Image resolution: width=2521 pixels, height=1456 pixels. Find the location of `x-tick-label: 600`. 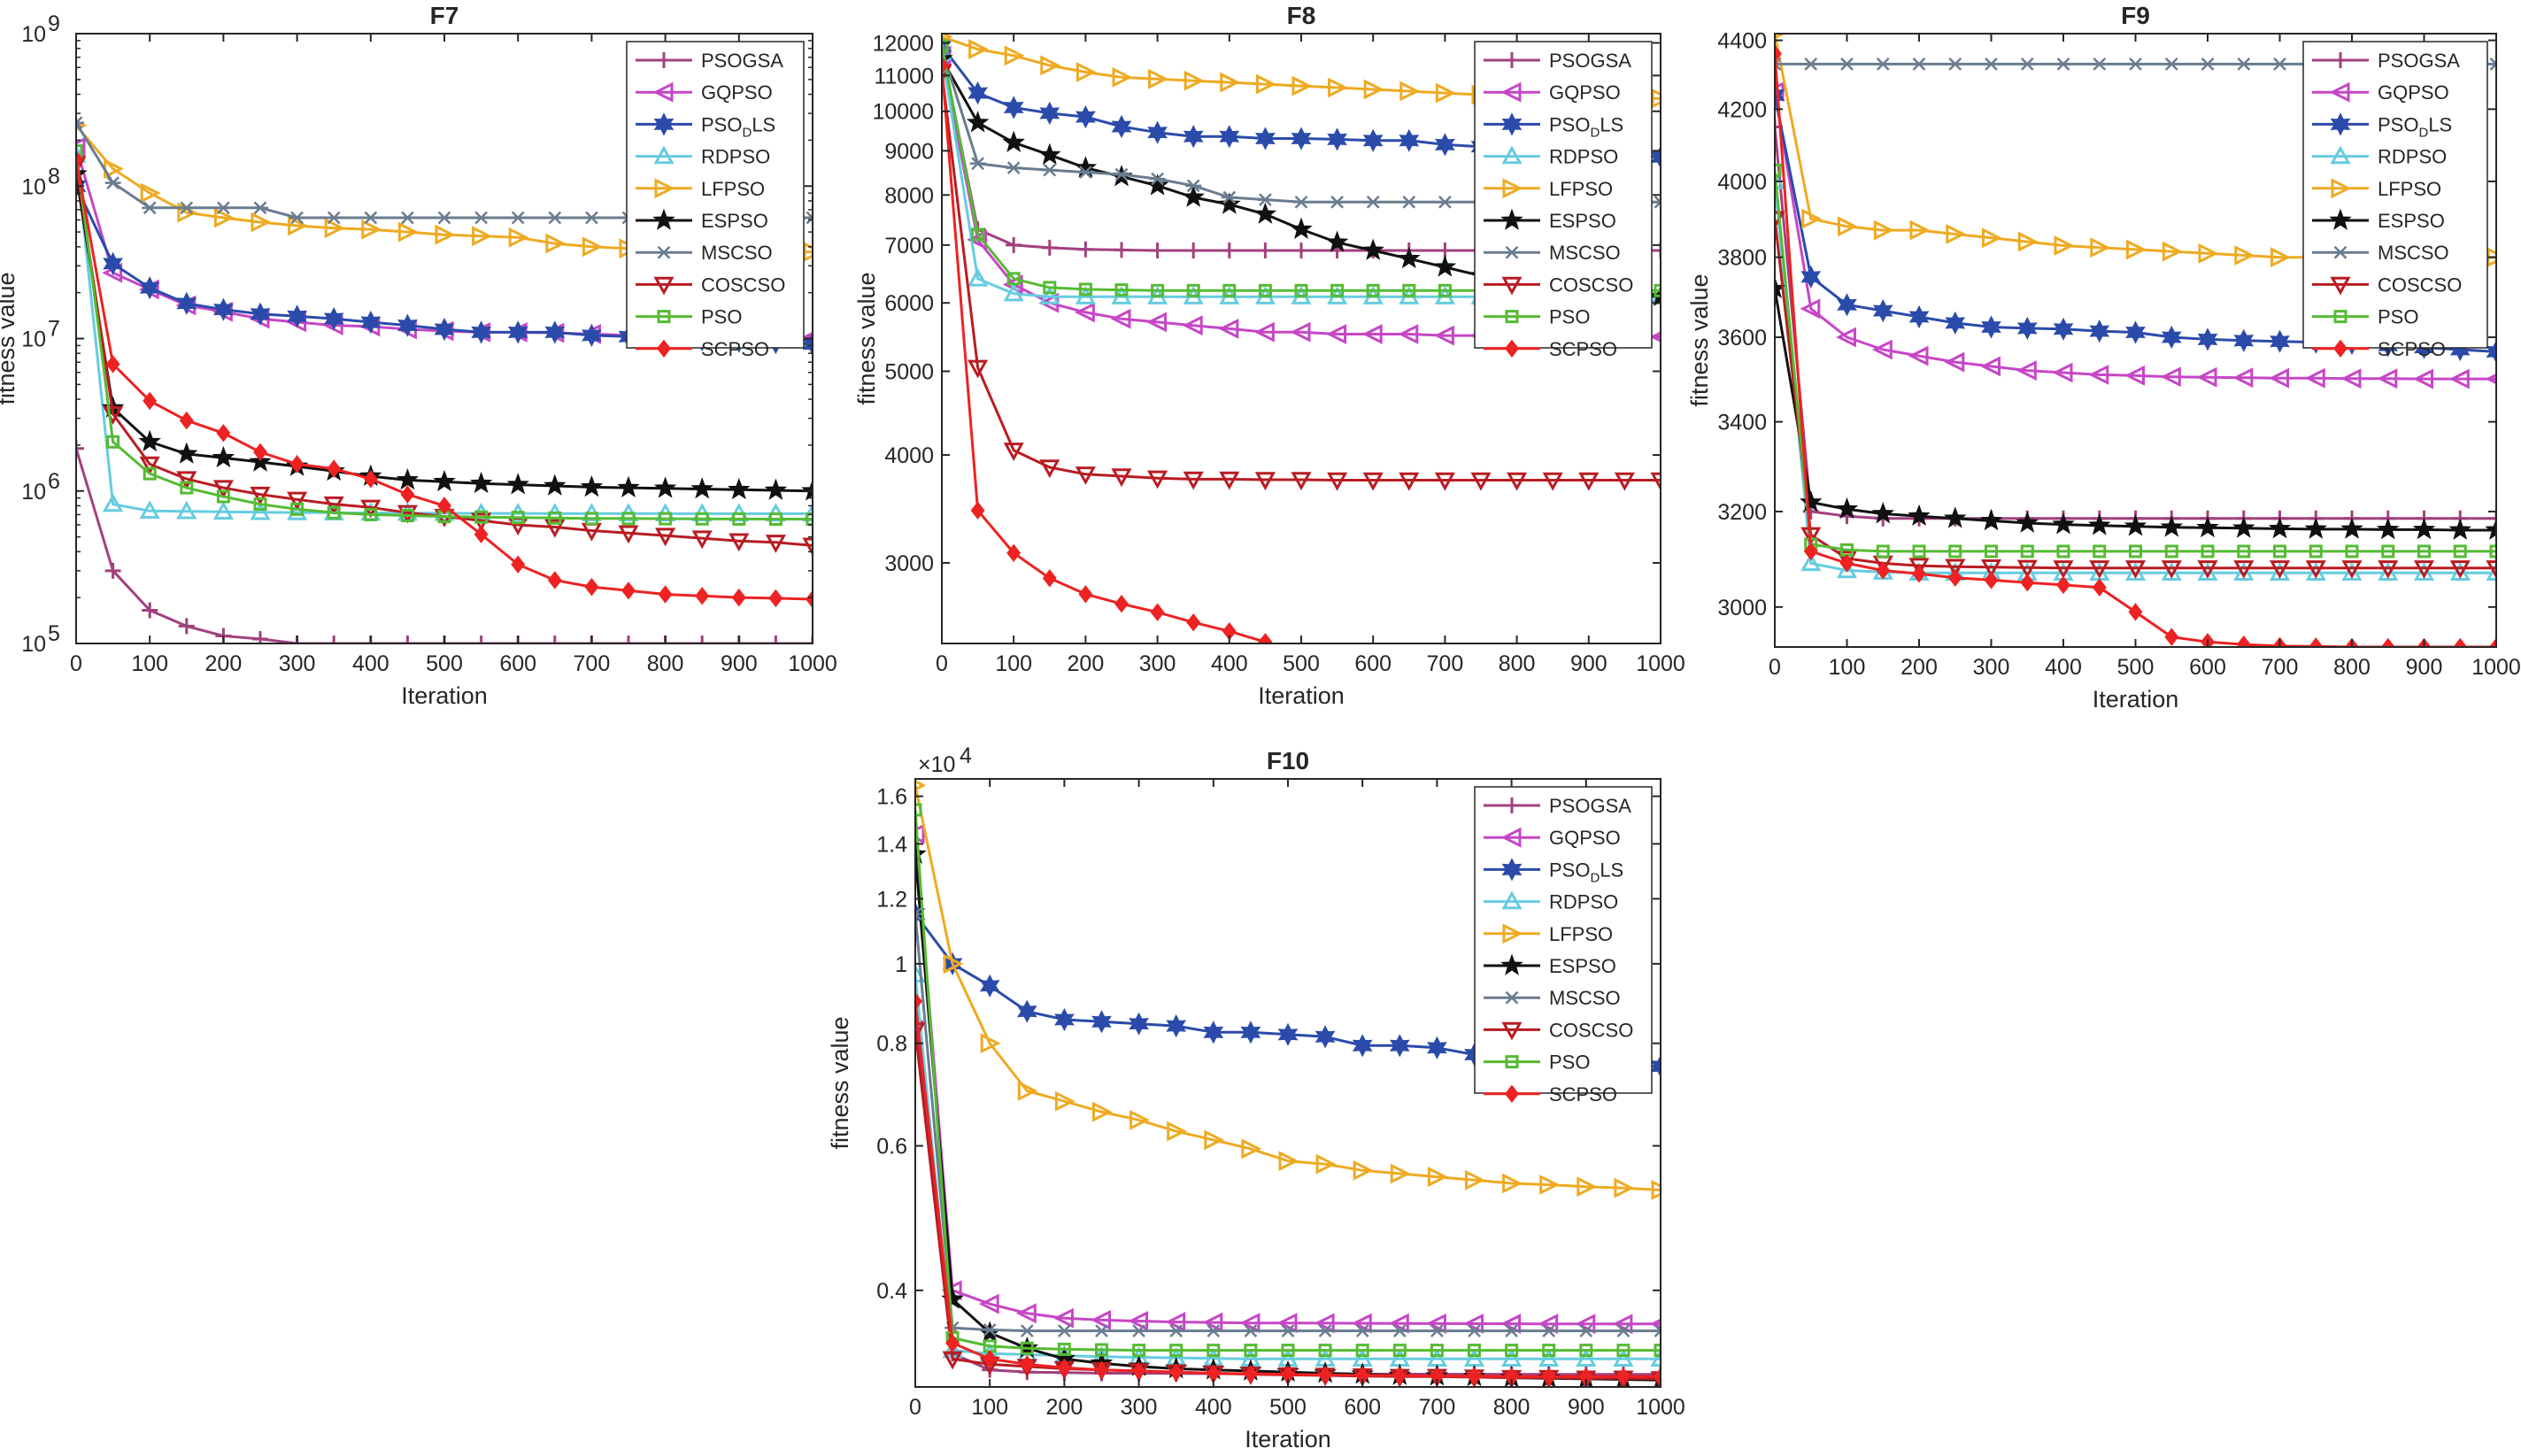

x-tick-label: 600 is located at coordinates (517, 663).